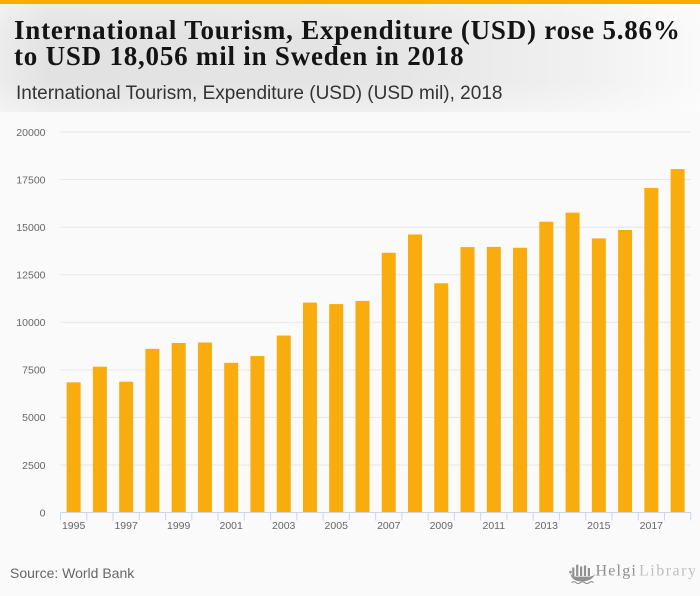 This screenshot has height=596, width=700. I want to click on svg-text: 1995, so click(74, 526).